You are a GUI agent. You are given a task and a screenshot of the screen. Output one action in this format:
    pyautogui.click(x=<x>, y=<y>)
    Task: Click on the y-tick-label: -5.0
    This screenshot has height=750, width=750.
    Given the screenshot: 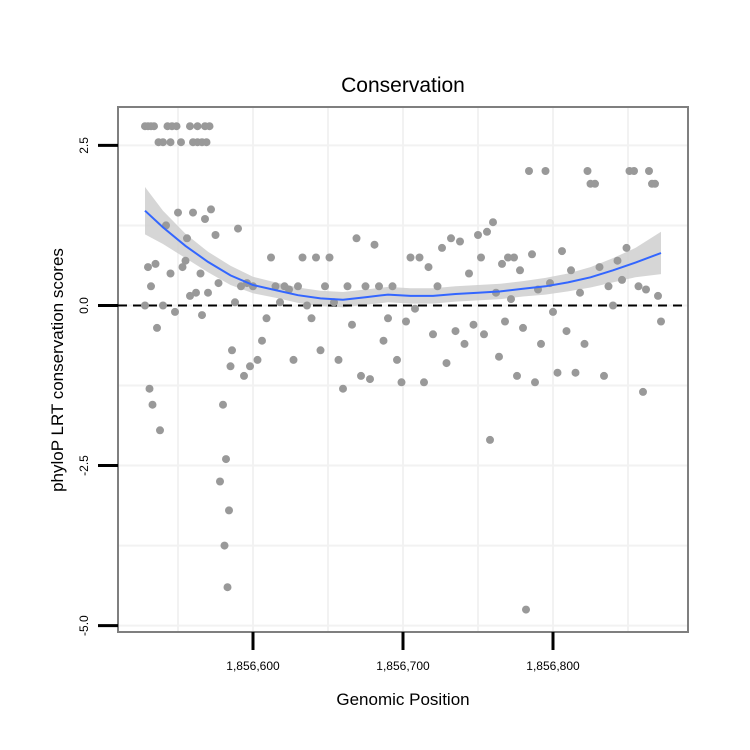 What is the action you would take?
    pyautogui.click(x=84, y=625)
    